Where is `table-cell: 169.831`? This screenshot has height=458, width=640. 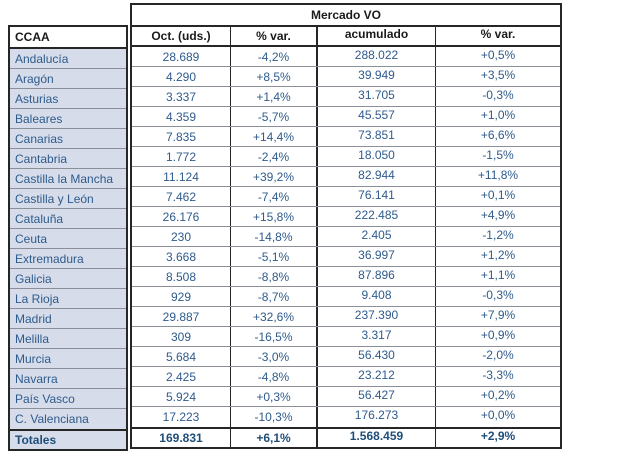 table-cell: 169.831 is located at coordinates (181, 438).